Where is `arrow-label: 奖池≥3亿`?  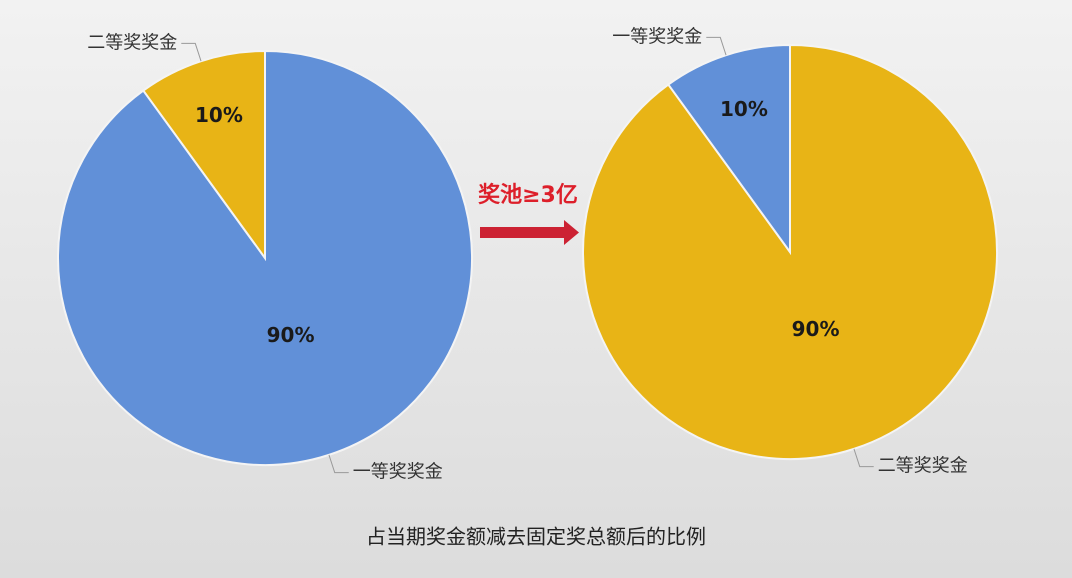 arrow-label: 奖池≥3亿 is located at coordinates (528, 195).